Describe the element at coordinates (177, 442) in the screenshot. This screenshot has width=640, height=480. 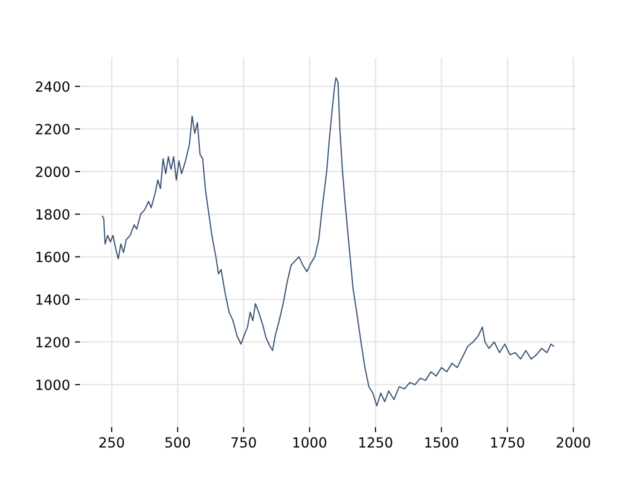
I see `x-tick-label: 500` at that location.